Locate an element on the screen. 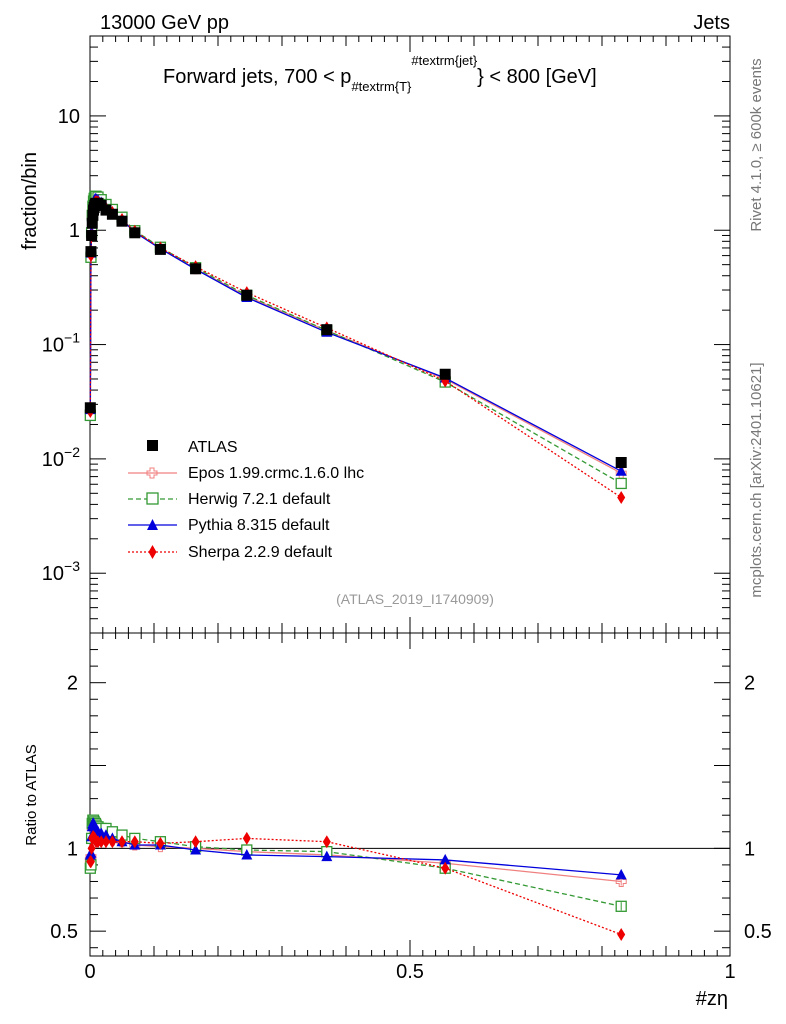 The width and height of the screenshot is (786, 1024). legend-entry-atlas: ATLAS is located at coordinates (192, 447).